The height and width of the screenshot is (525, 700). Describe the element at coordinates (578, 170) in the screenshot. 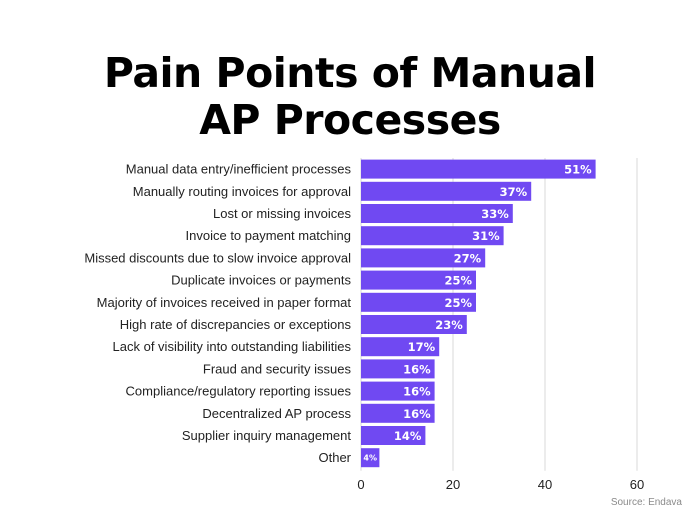

I see `data-label: 51%` at that location.